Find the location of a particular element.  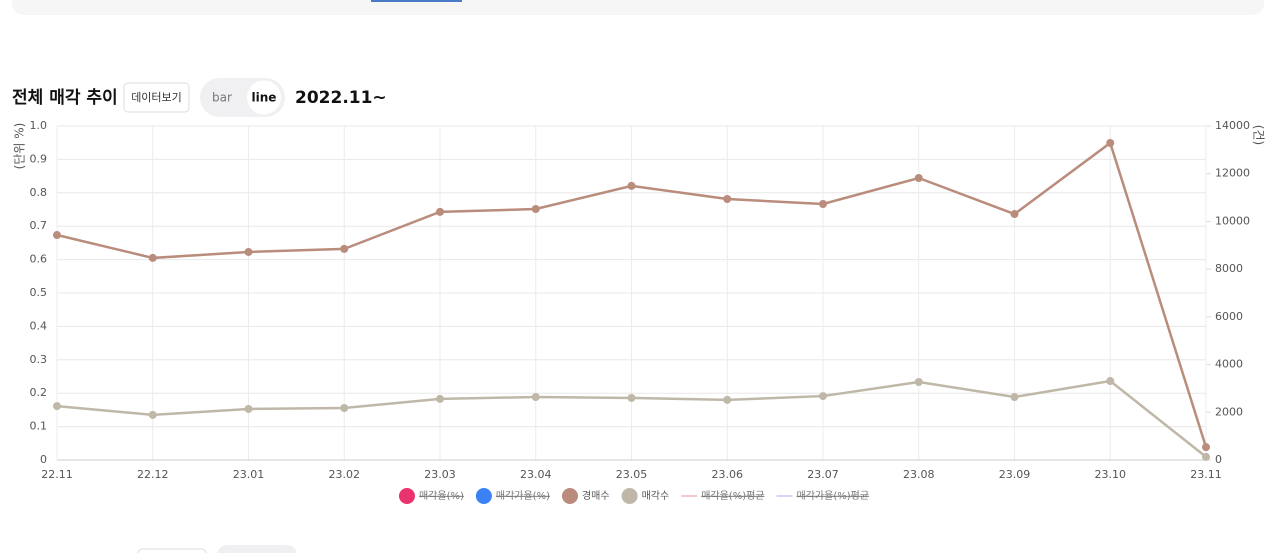

y2-tick-label: 6000 is located at coordinates (1229, 316).